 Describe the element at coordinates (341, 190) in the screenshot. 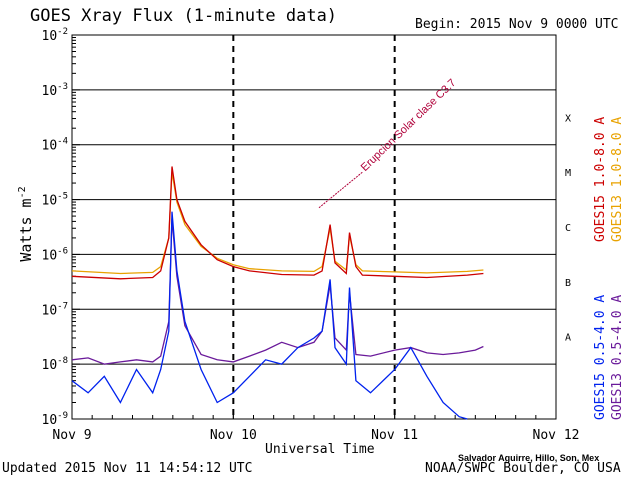

I see `annotation-leader` at that location.